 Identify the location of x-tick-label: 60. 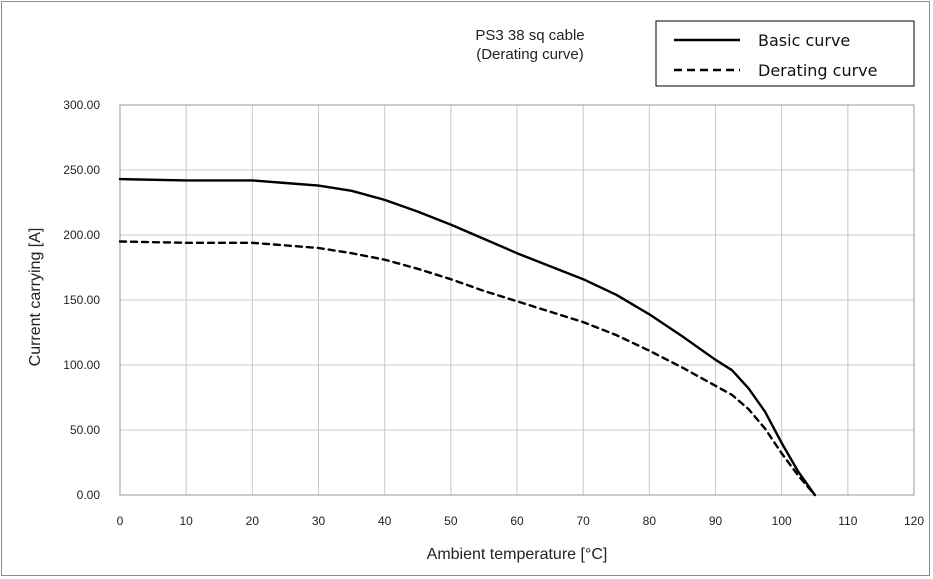
(517, 521).